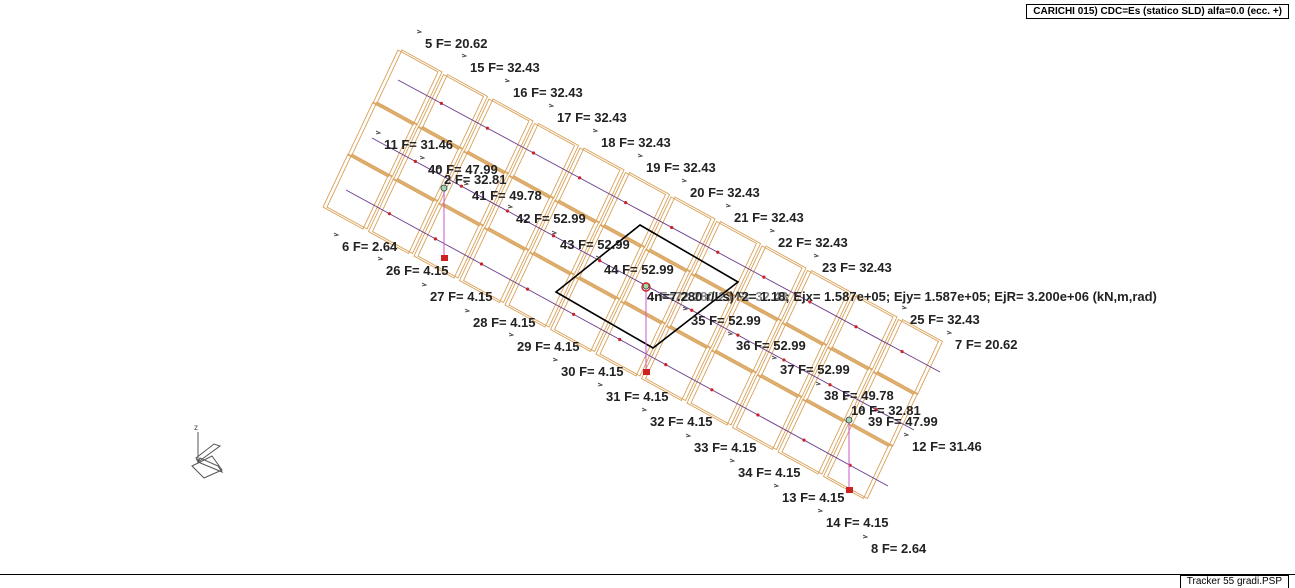  What do you see at coordinates (444, 258) in the screenshot?
I see `support-base` at bounding box center [444, 258].